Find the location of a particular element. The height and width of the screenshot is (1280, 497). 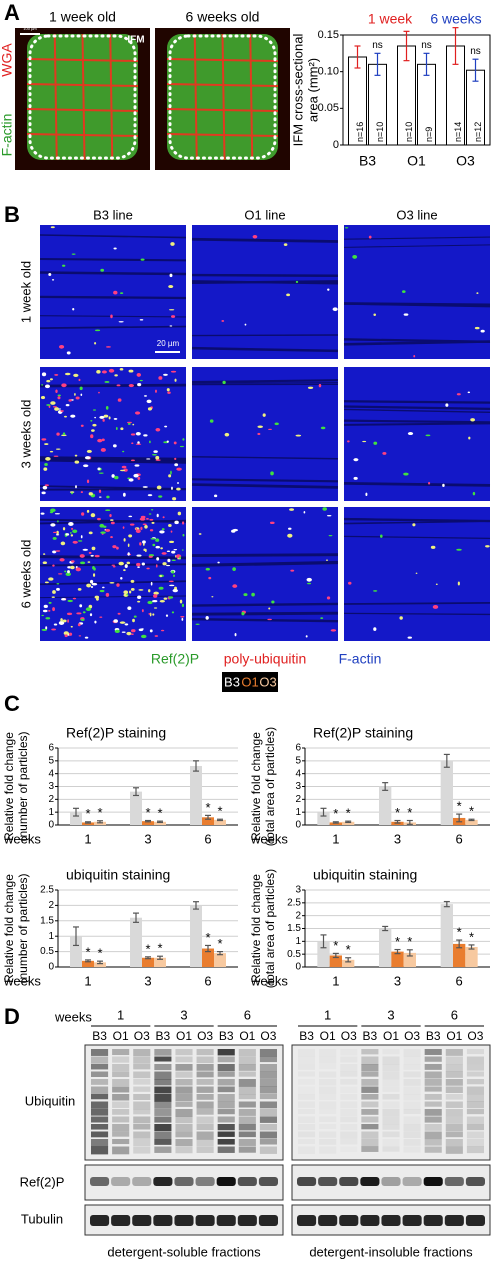

y-tick-label: 2 is located at coordinates (51, 799).